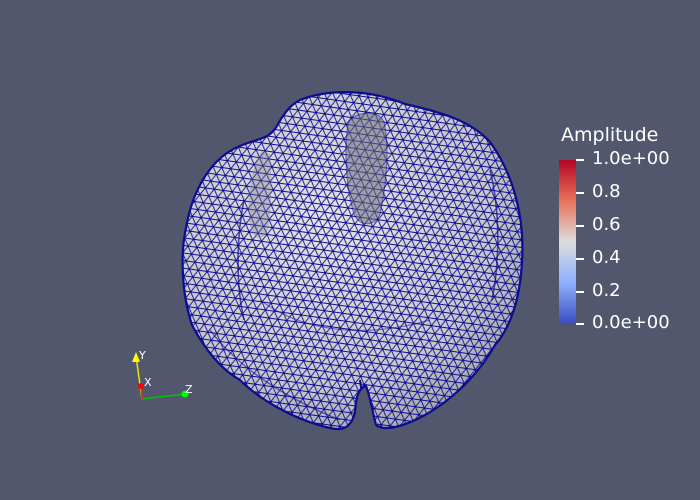  Describe the element at coordinates (185, 394) in the screenshot. I see `z-axis-arrow-icon` at that location.